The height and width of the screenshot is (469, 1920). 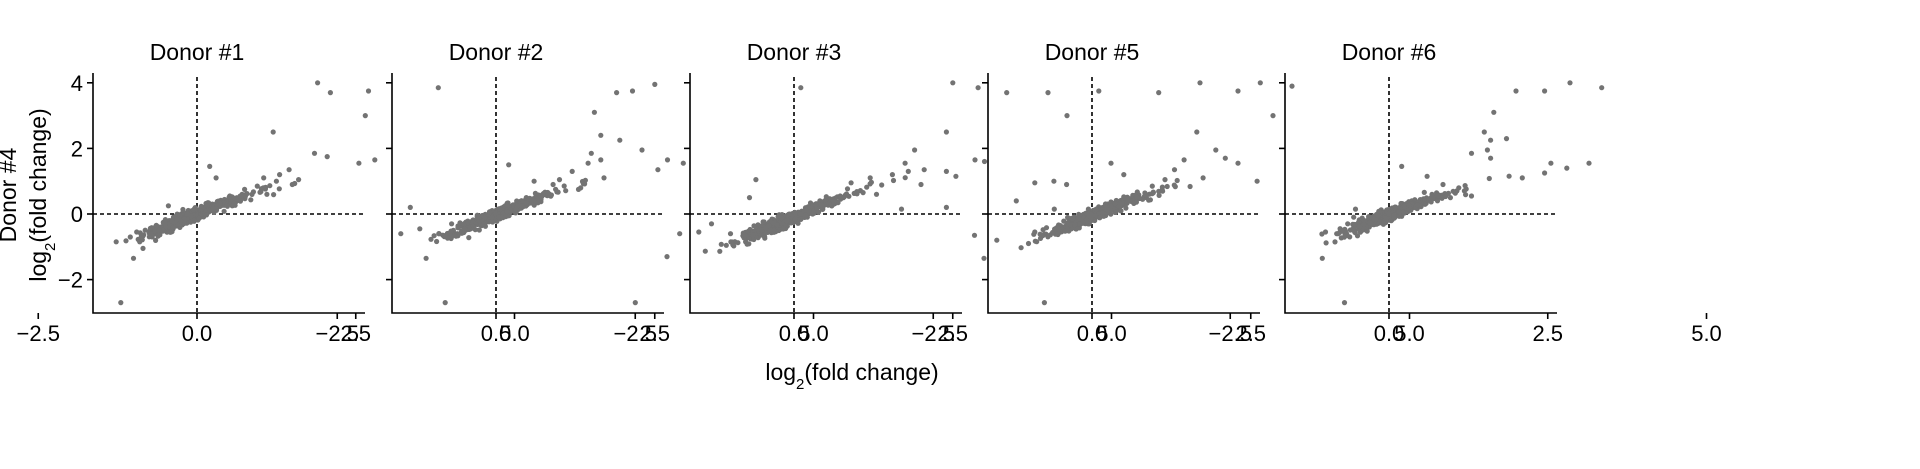 I want to click on x-tick-label: 0.0, so click(x=496, y=333).